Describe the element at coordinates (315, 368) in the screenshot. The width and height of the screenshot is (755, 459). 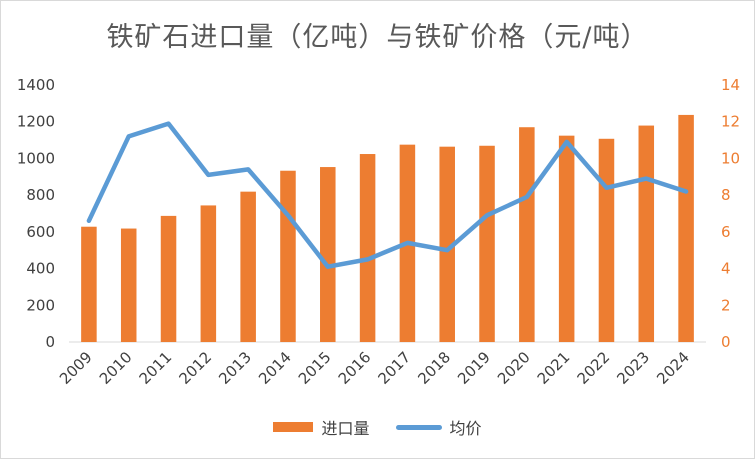
I see `x-tick-2015: 2015` at that location.